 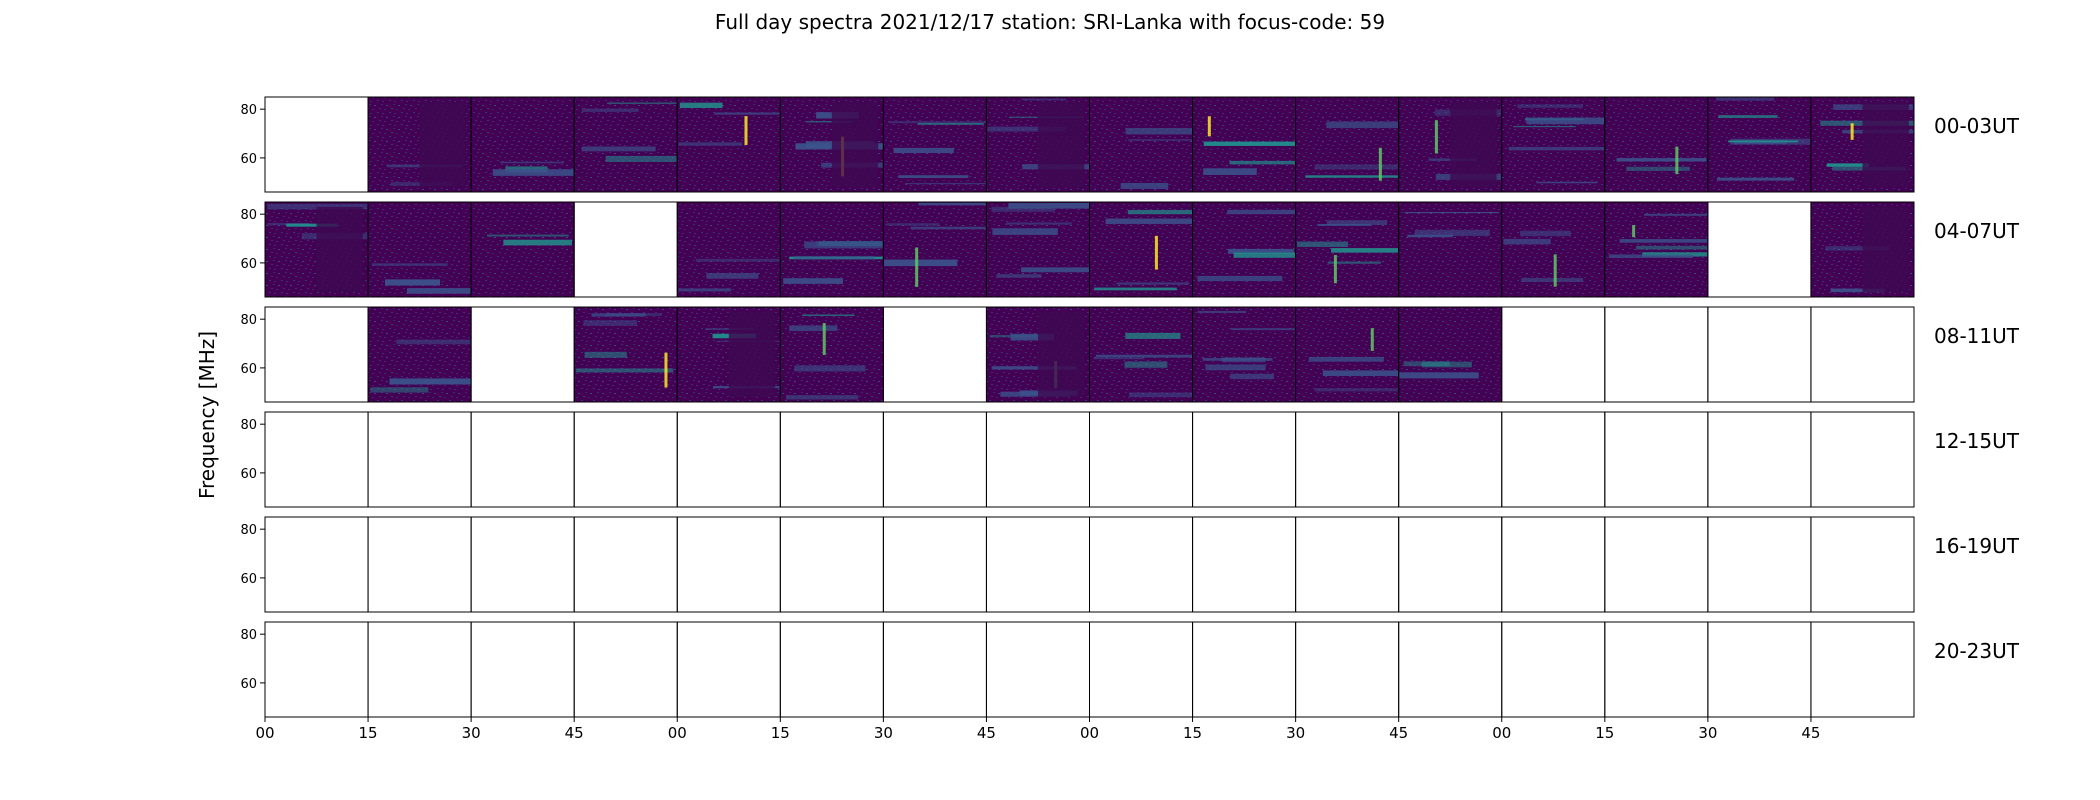 I want to click on row-label: 16-19UT, so click(x=1977, y=546).